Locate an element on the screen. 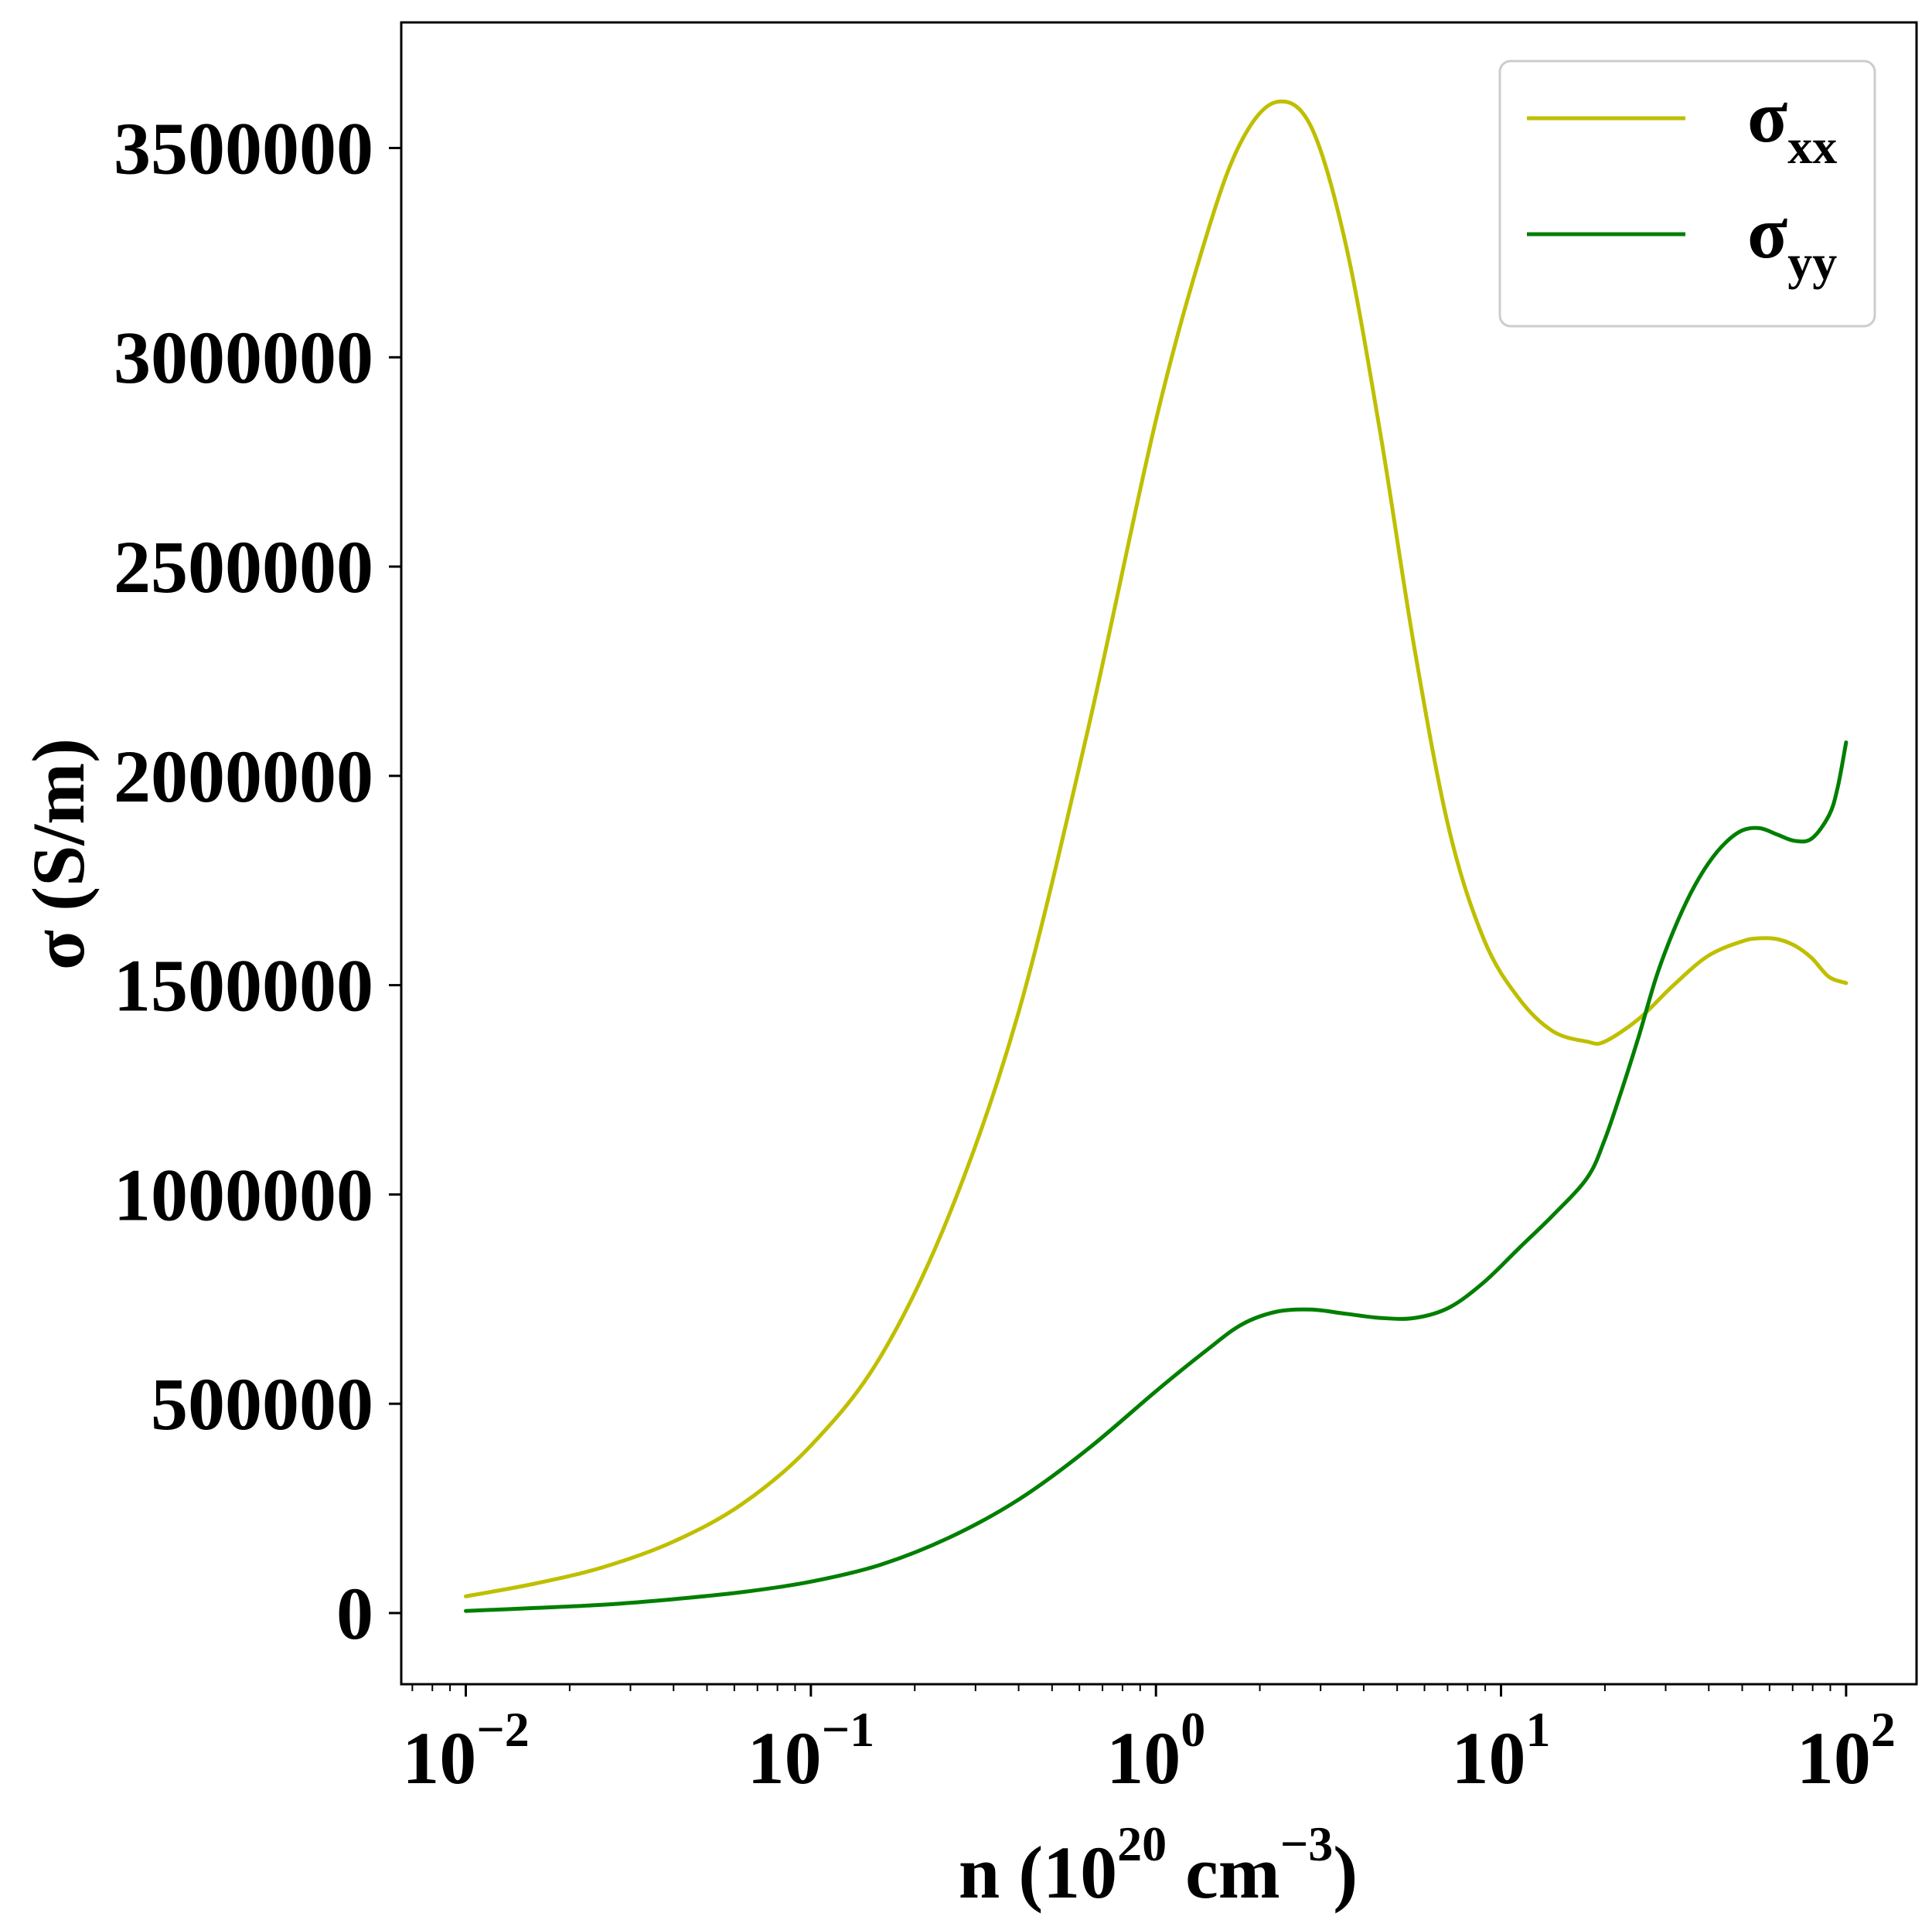 The image size is (1932, 1930). legend-label-sigma-xx-symbol: σ is located at coordinates (1767, 116).